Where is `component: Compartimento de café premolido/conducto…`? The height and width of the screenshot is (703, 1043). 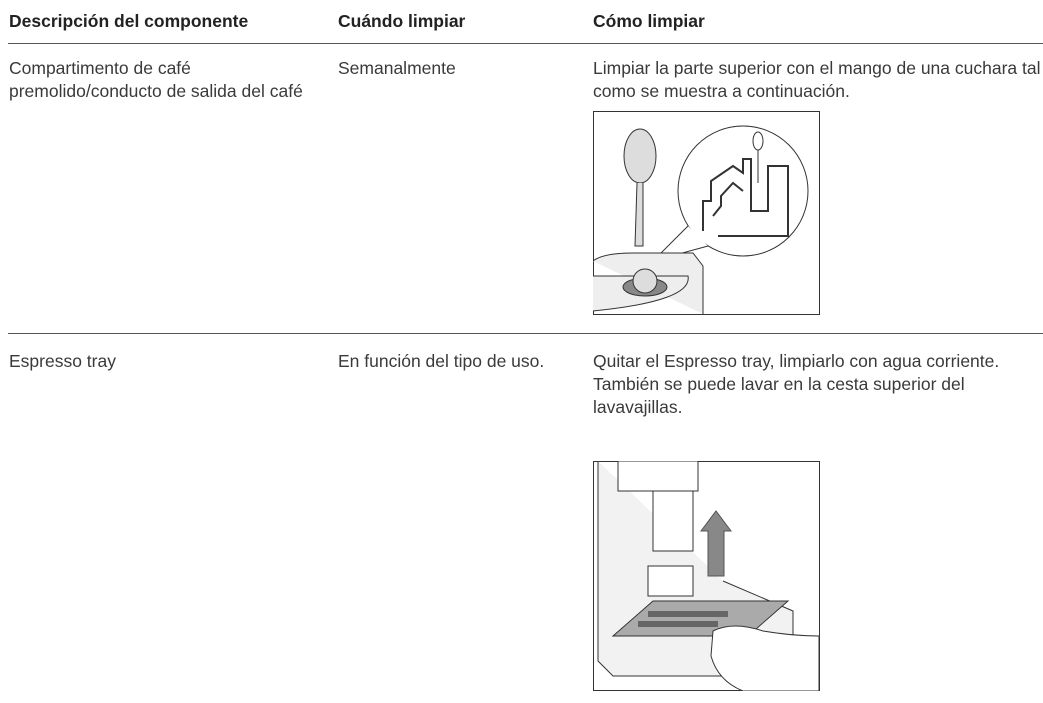
component: Compartimento de café premolido/conducto… is located at coordinates (156, 79).